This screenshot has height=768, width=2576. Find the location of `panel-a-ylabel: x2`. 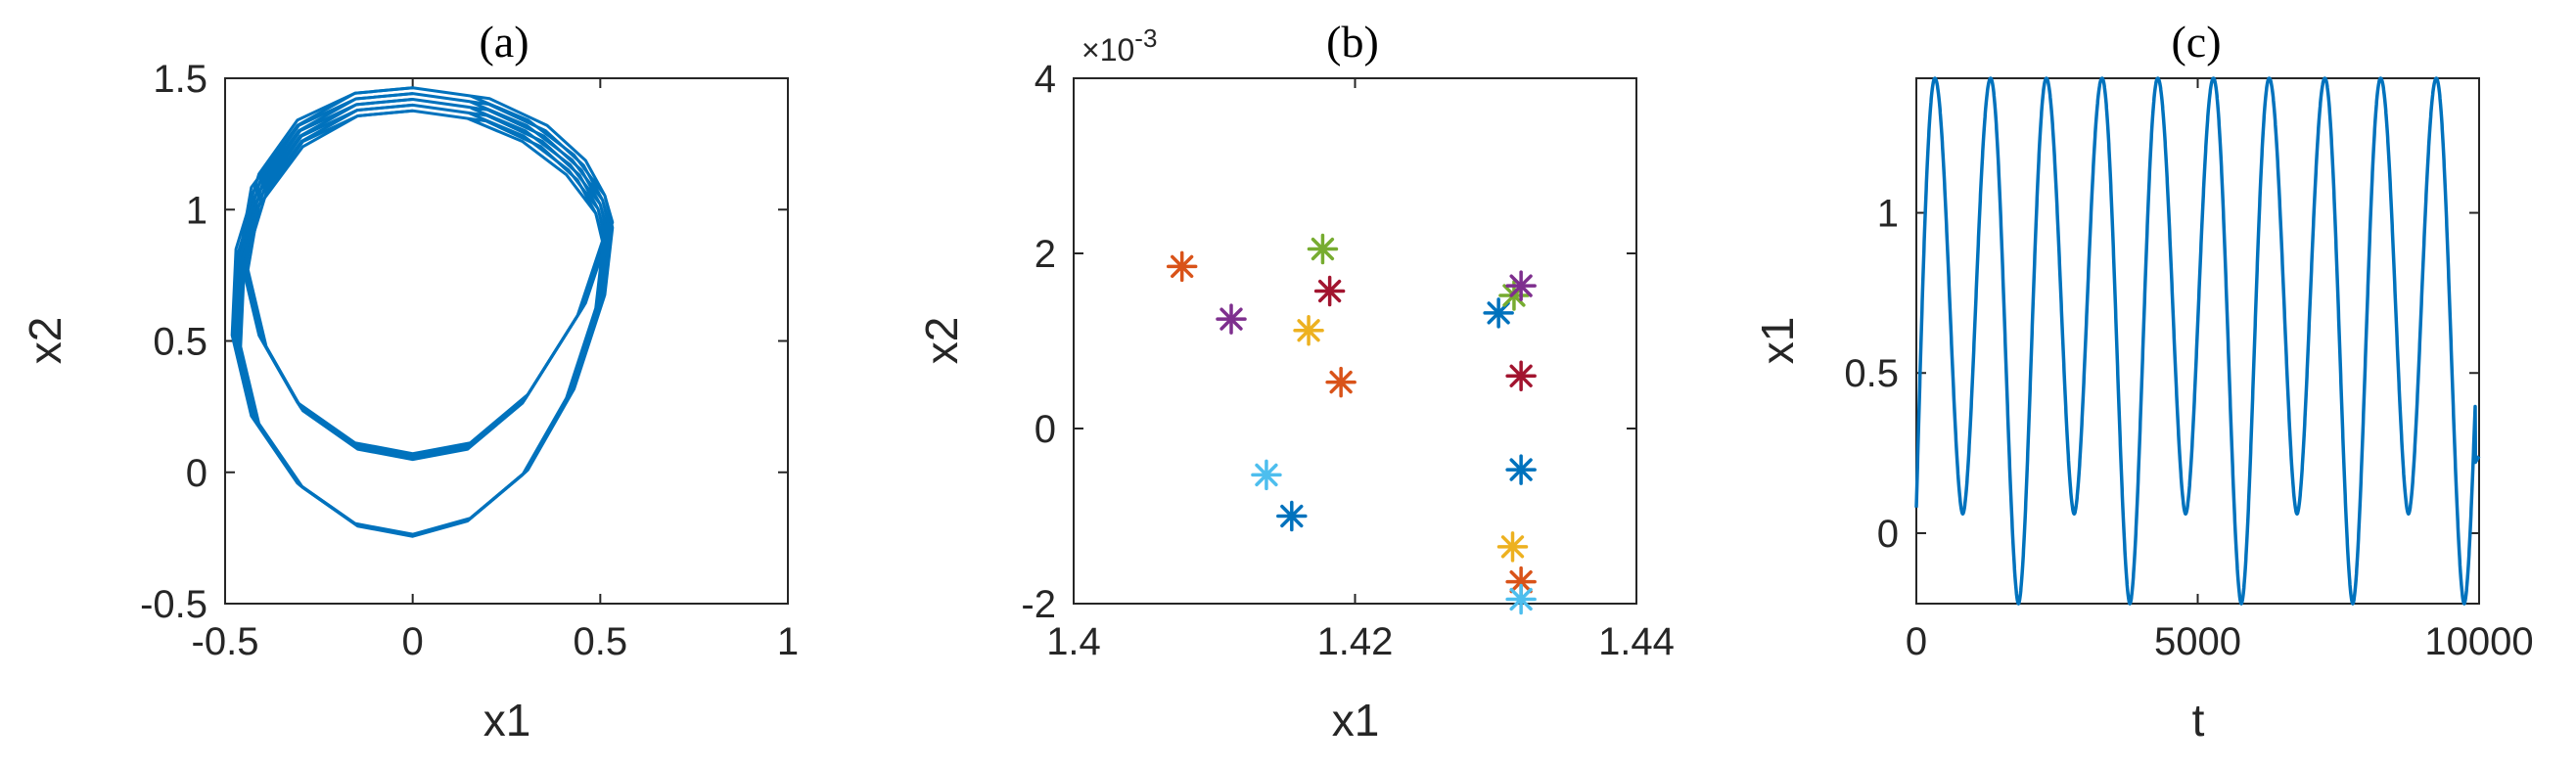

panel-a-ylabel: x2 is located at coordinates (45, 341).